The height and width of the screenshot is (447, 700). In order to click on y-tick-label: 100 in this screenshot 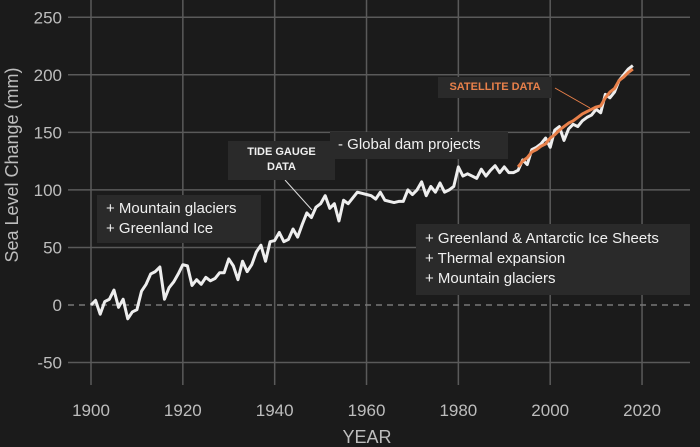, I will do `click(48, 190)`.